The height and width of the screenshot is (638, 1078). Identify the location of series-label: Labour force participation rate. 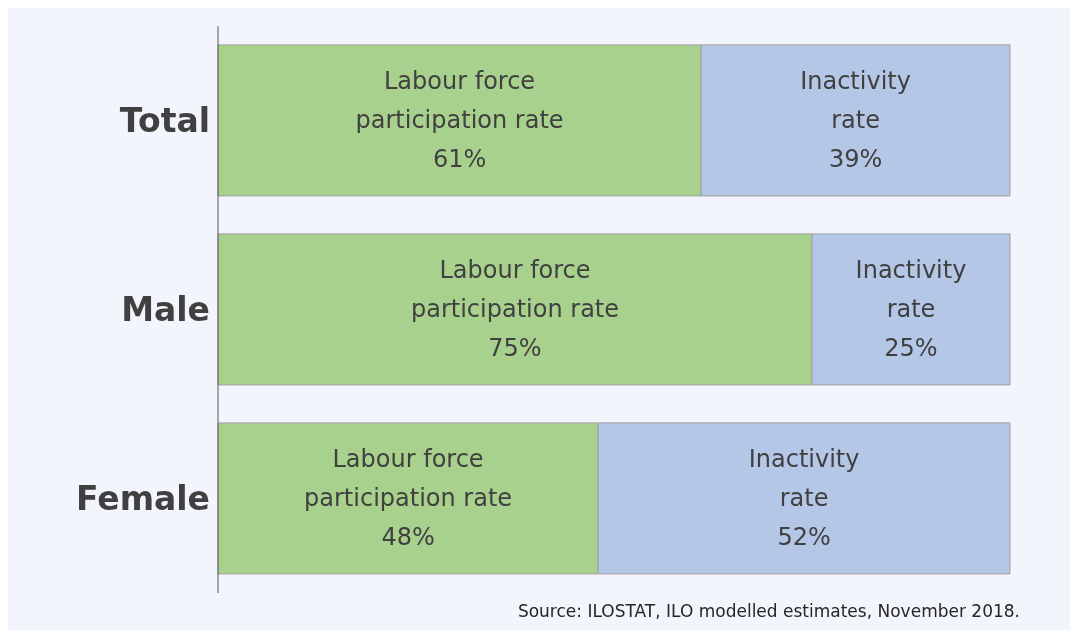
(515, 290).